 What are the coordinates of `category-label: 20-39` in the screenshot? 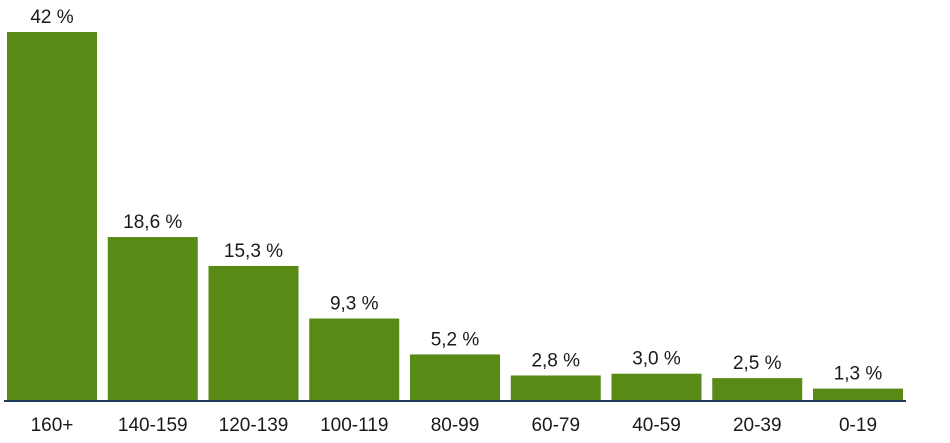 It's located at (757, 425).